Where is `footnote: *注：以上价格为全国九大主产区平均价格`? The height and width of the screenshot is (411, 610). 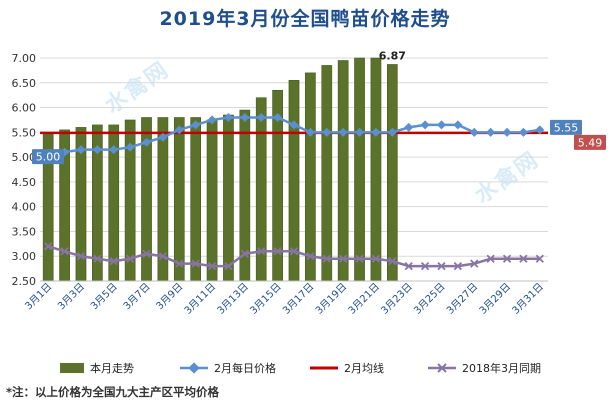
footnote: *注：以上价格为全国九大主产区平均价格 is located at coordinates (113, 392).